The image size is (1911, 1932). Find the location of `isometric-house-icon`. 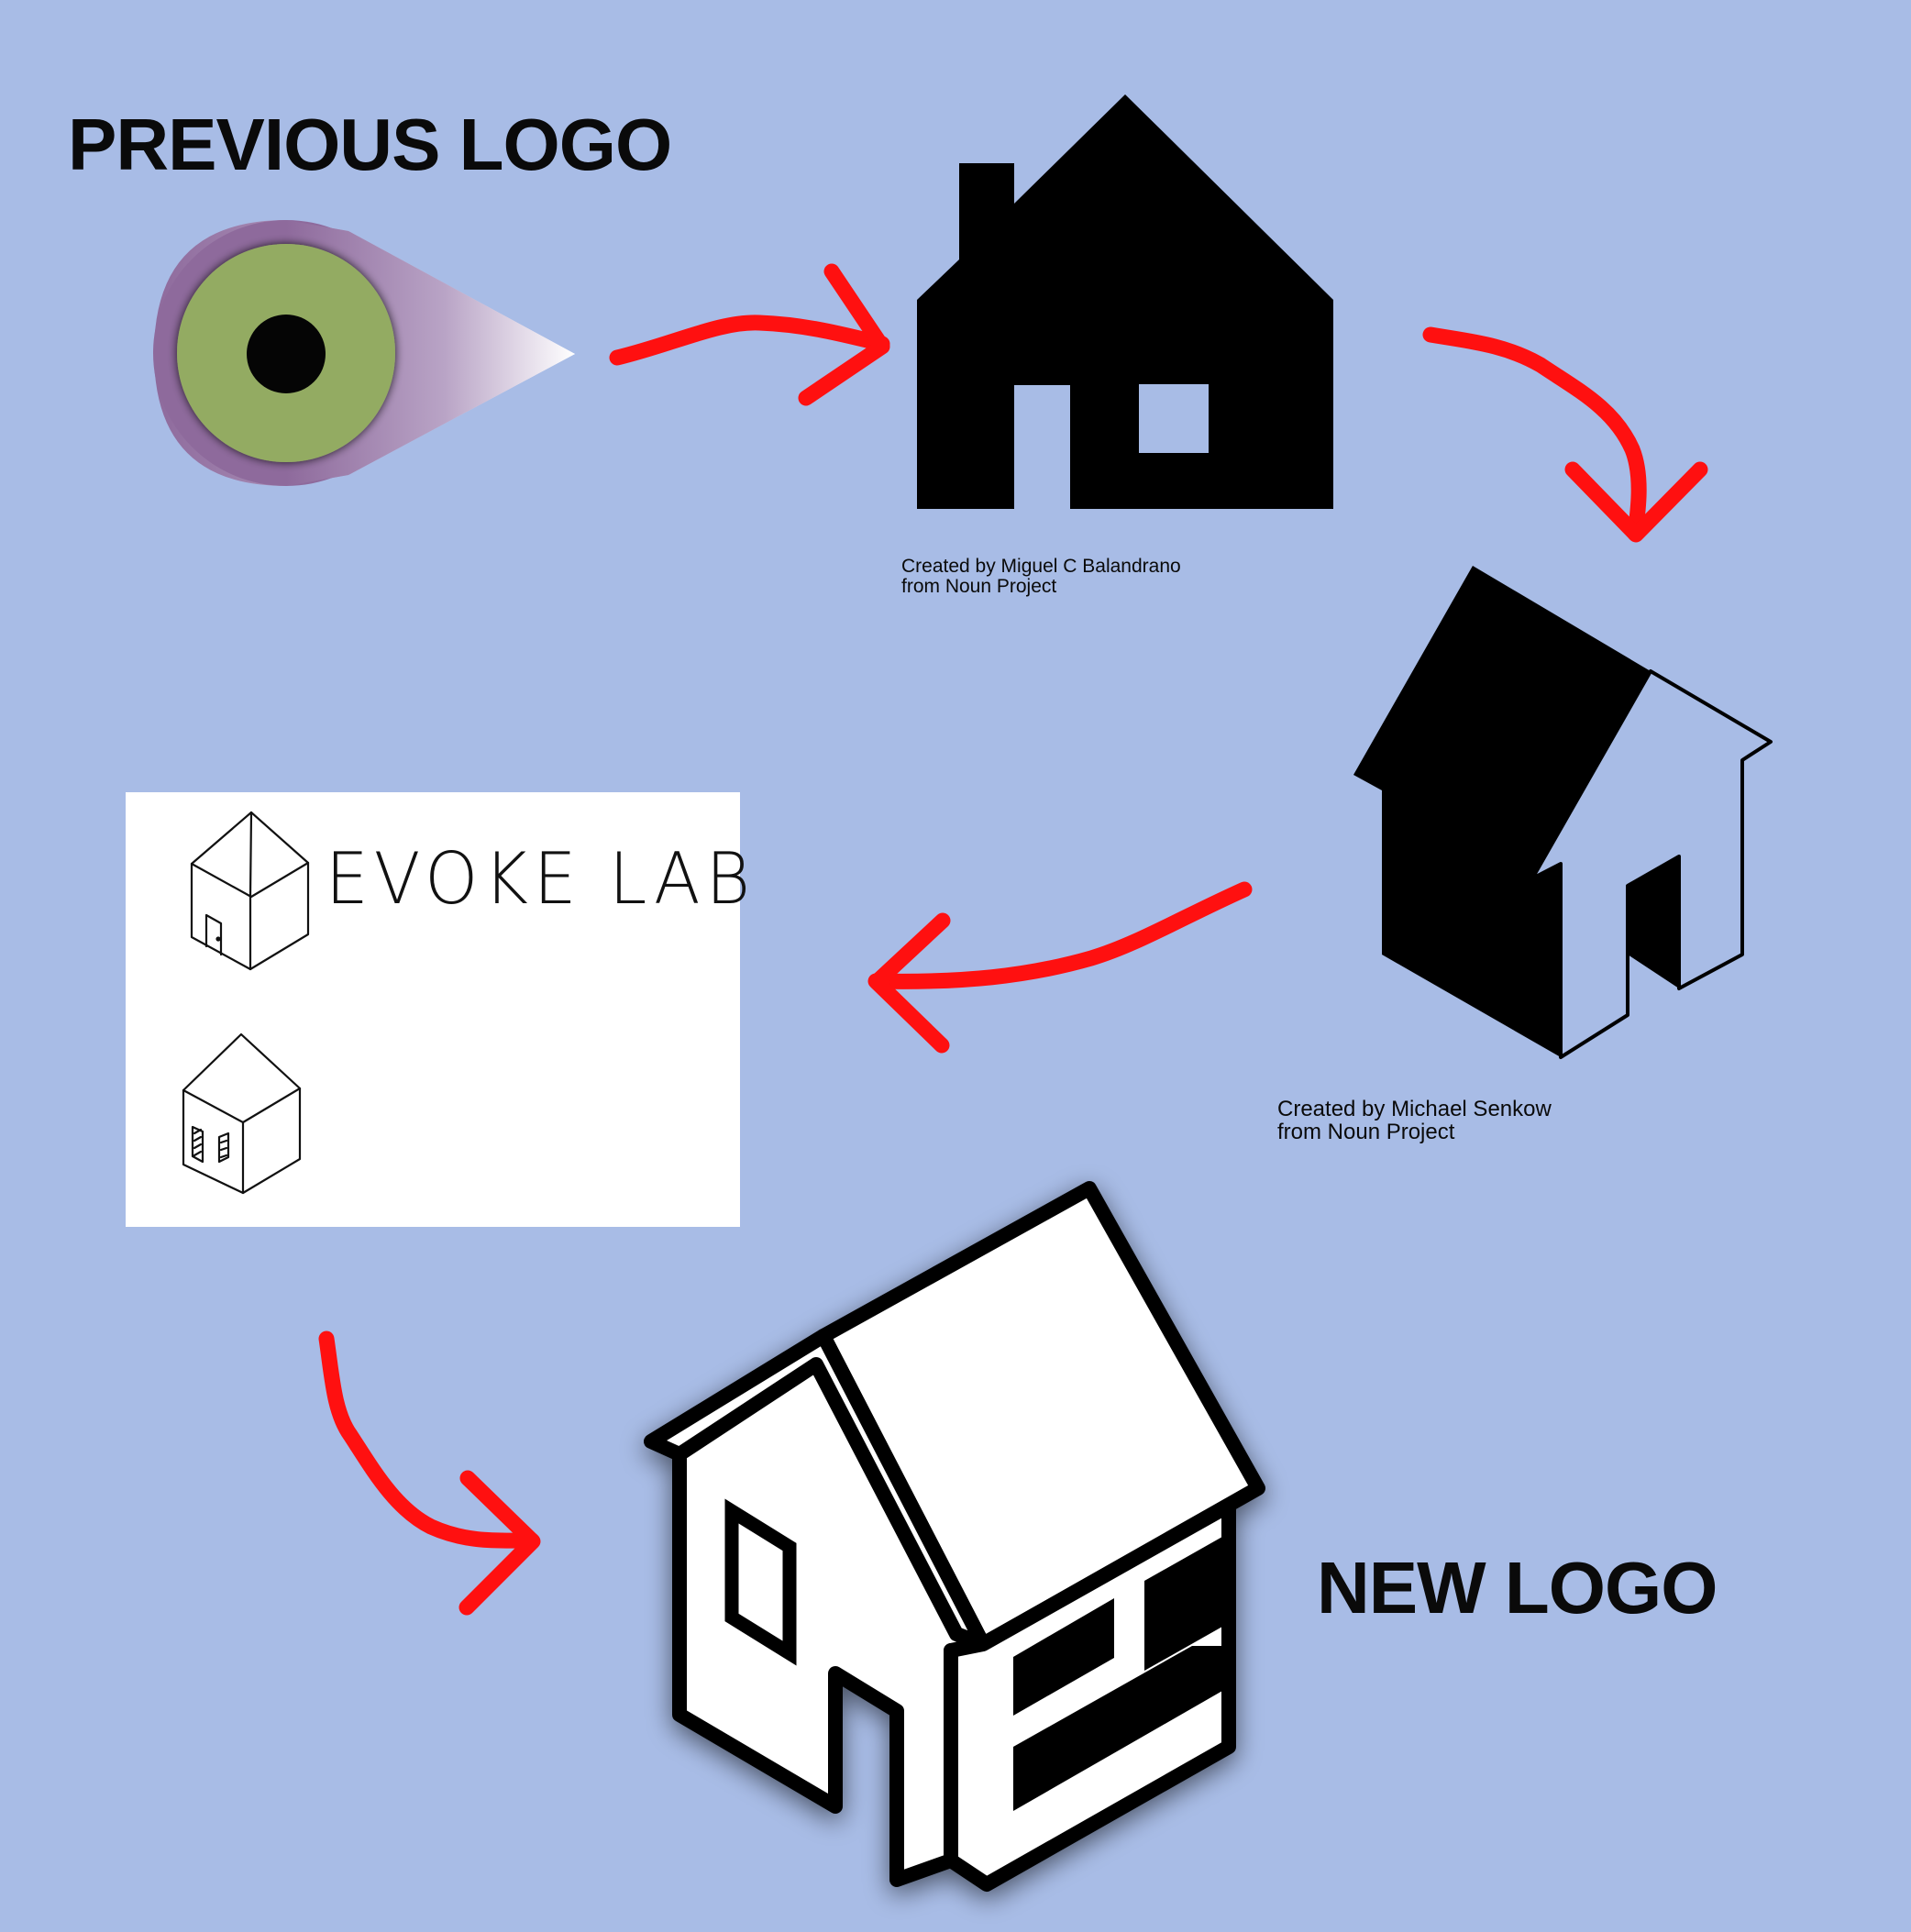

isometric-house-icon is located at coordinates (1563, 812).